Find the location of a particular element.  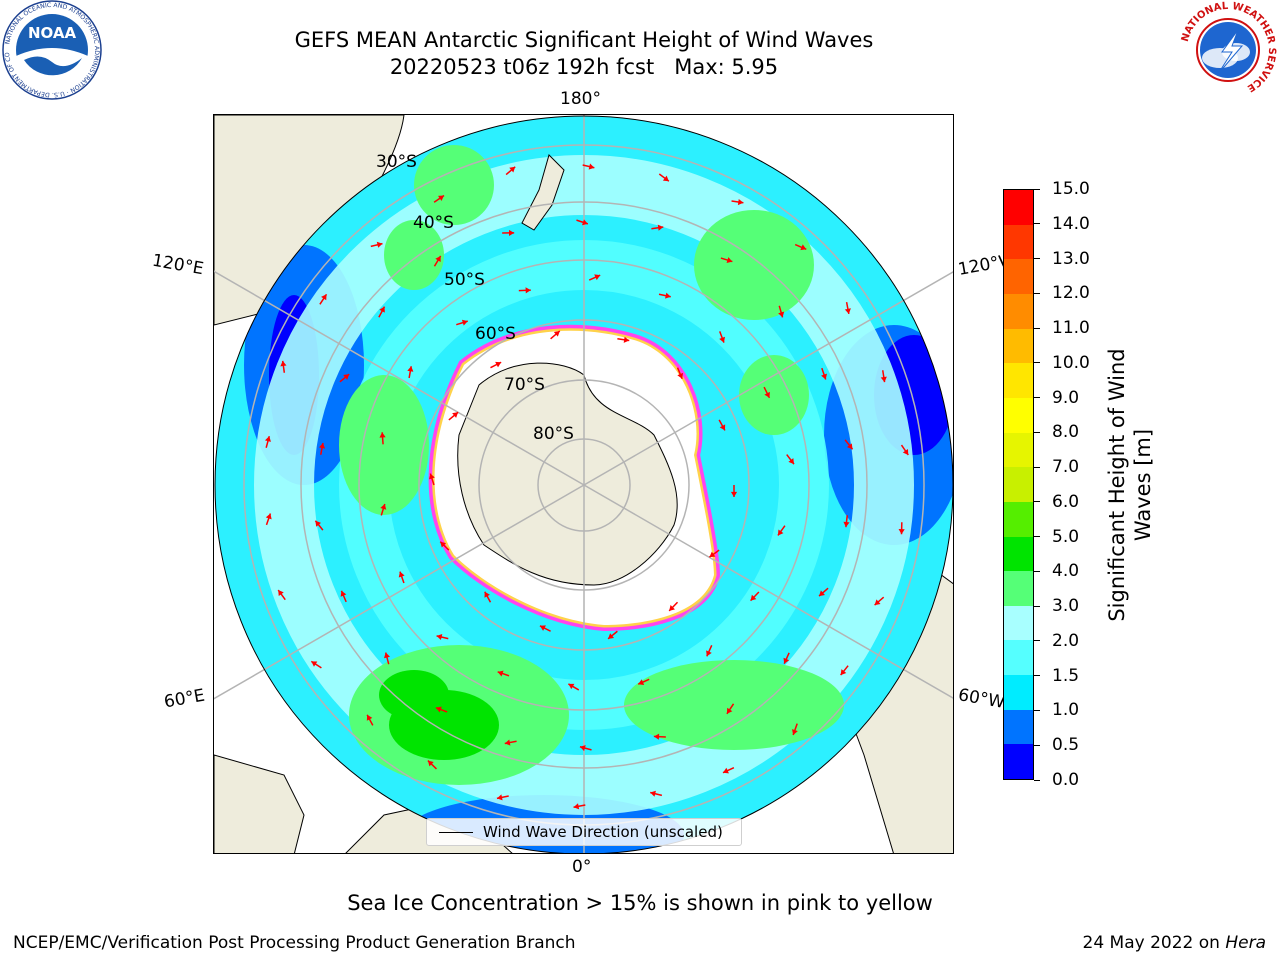

footer-date: 24 May 2022 on Hera is located at coordinates (1174, 943).